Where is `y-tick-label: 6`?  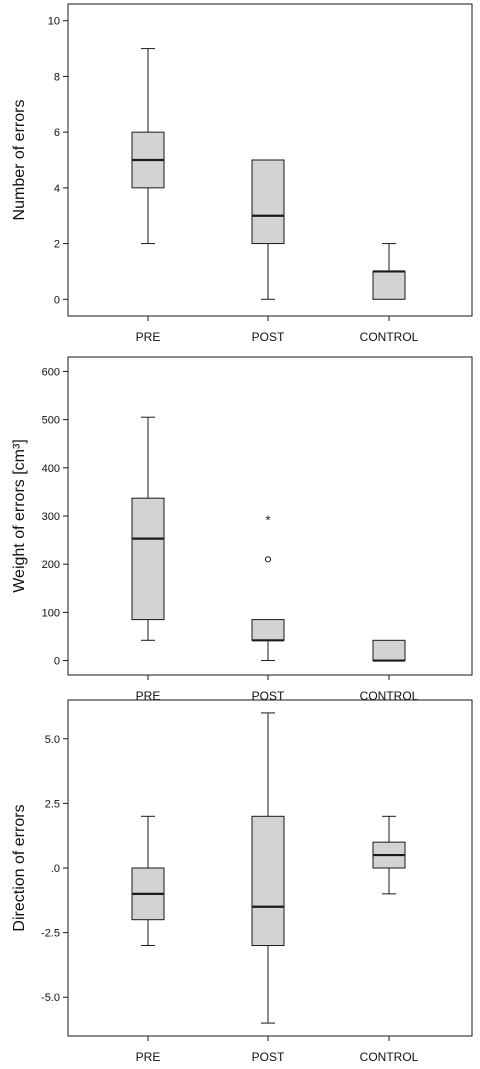
y-tick-label: 6 is located at coordinates (57, 133).